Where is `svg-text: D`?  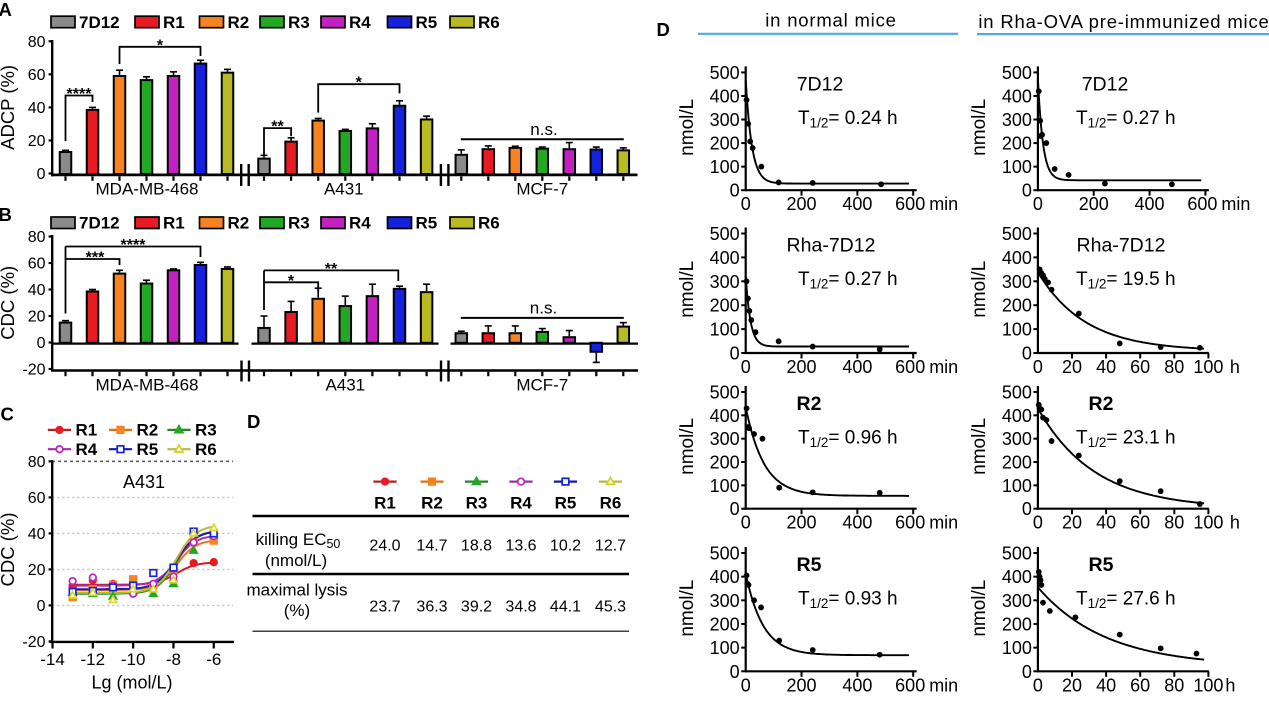 svg-text: D is located at coordinates (663, 29).